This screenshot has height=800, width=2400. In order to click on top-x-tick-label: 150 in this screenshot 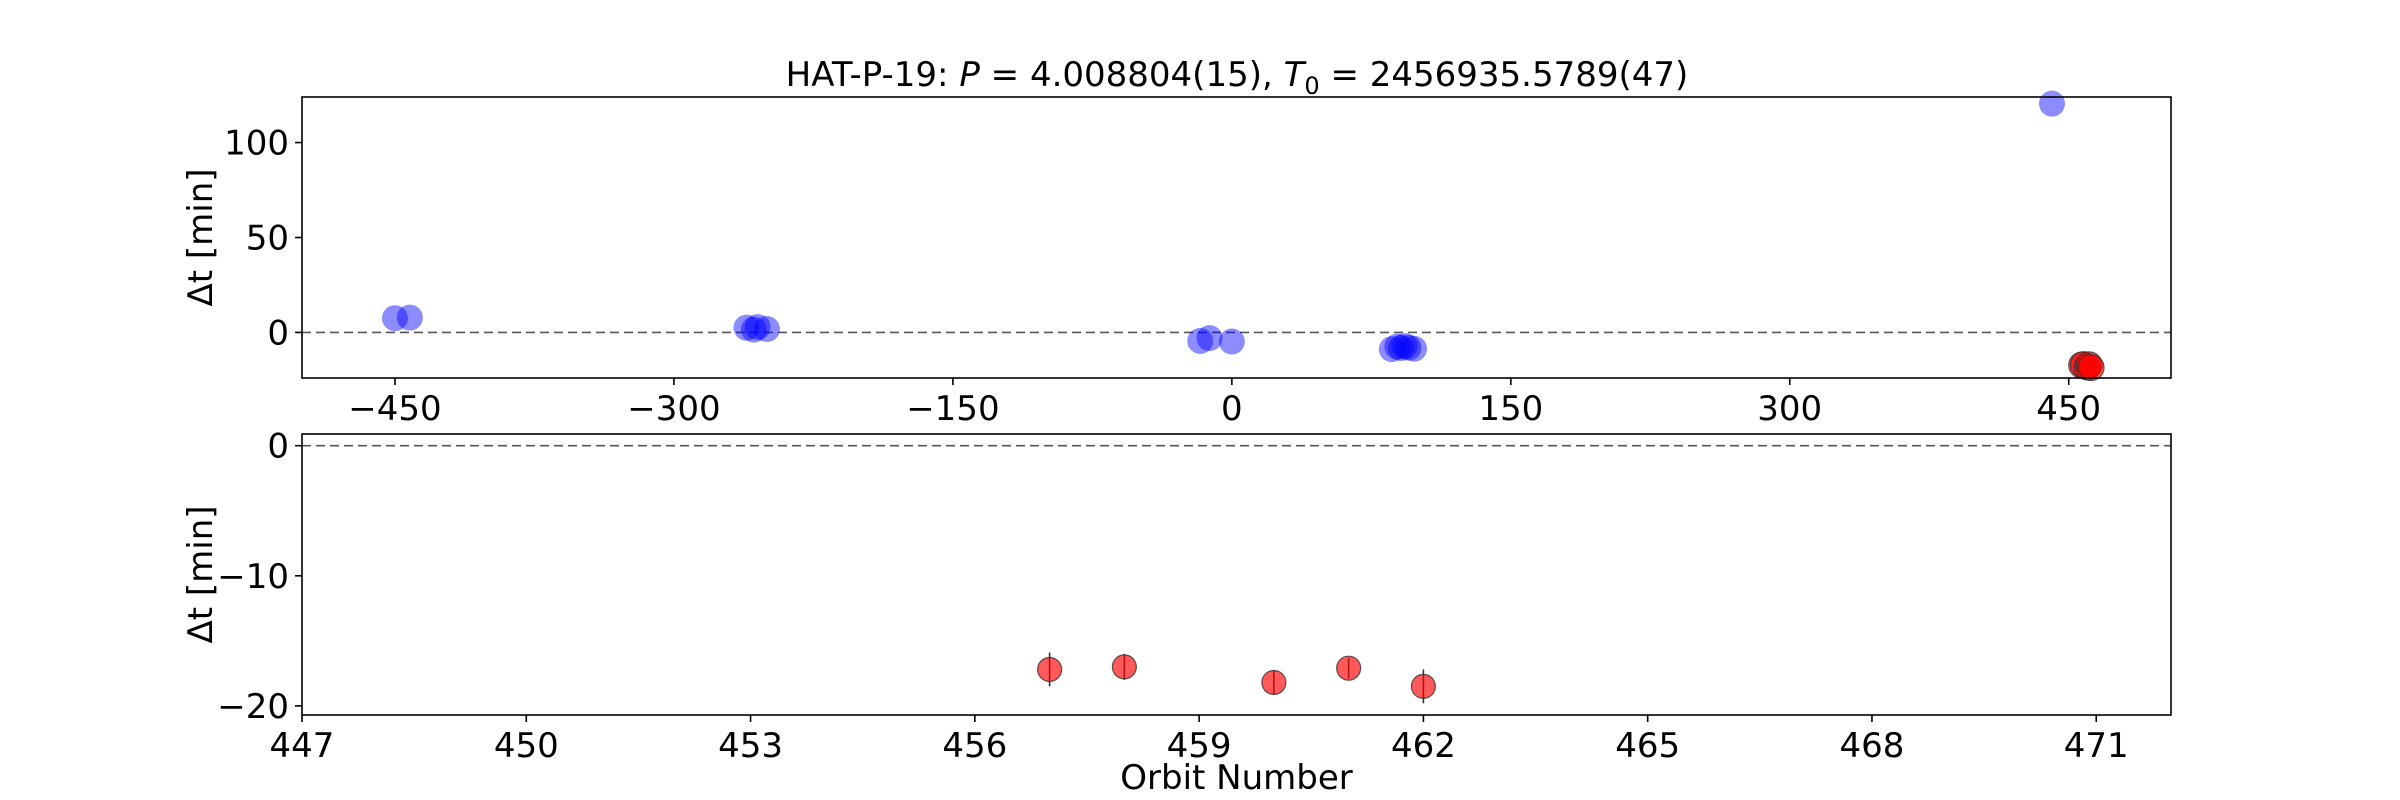, I will do `click(1510, 409)`.